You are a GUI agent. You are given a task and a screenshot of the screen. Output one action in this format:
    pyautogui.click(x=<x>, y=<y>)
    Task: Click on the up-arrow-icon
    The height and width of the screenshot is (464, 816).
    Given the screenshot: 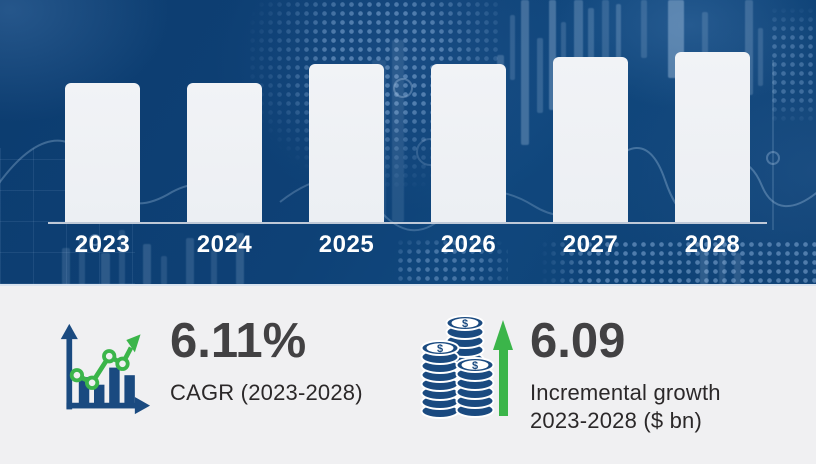 What is the action you would take?
    pyautogui.click(x=503, y=368)
    